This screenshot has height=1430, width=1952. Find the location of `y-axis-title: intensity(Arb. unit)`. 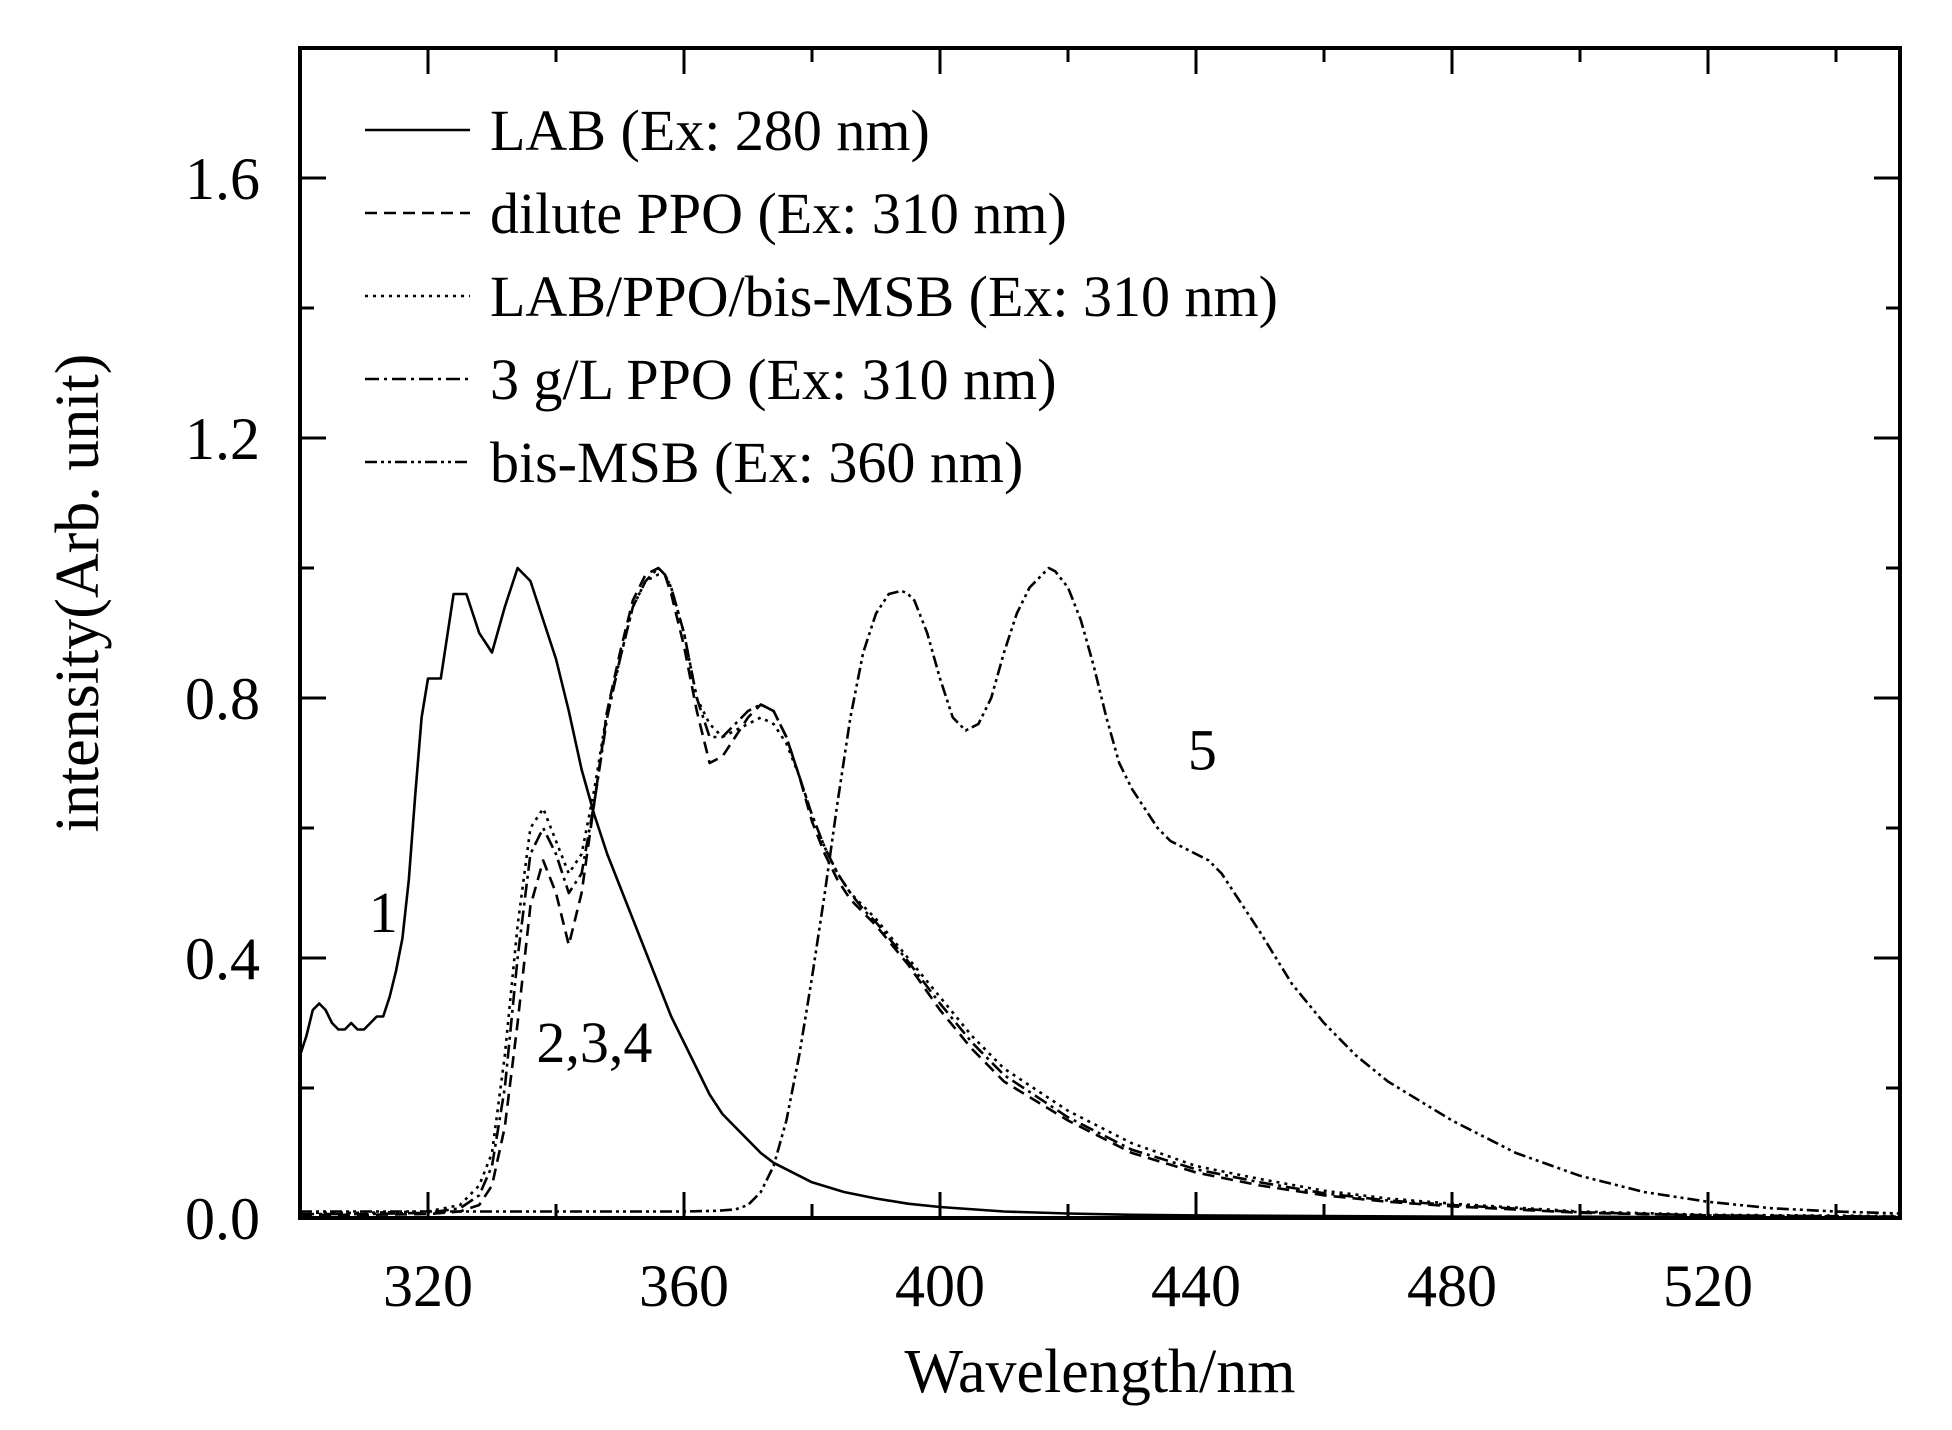

y-axis-title: intensity(Arb. unit) is located at coordinates (78, 593).